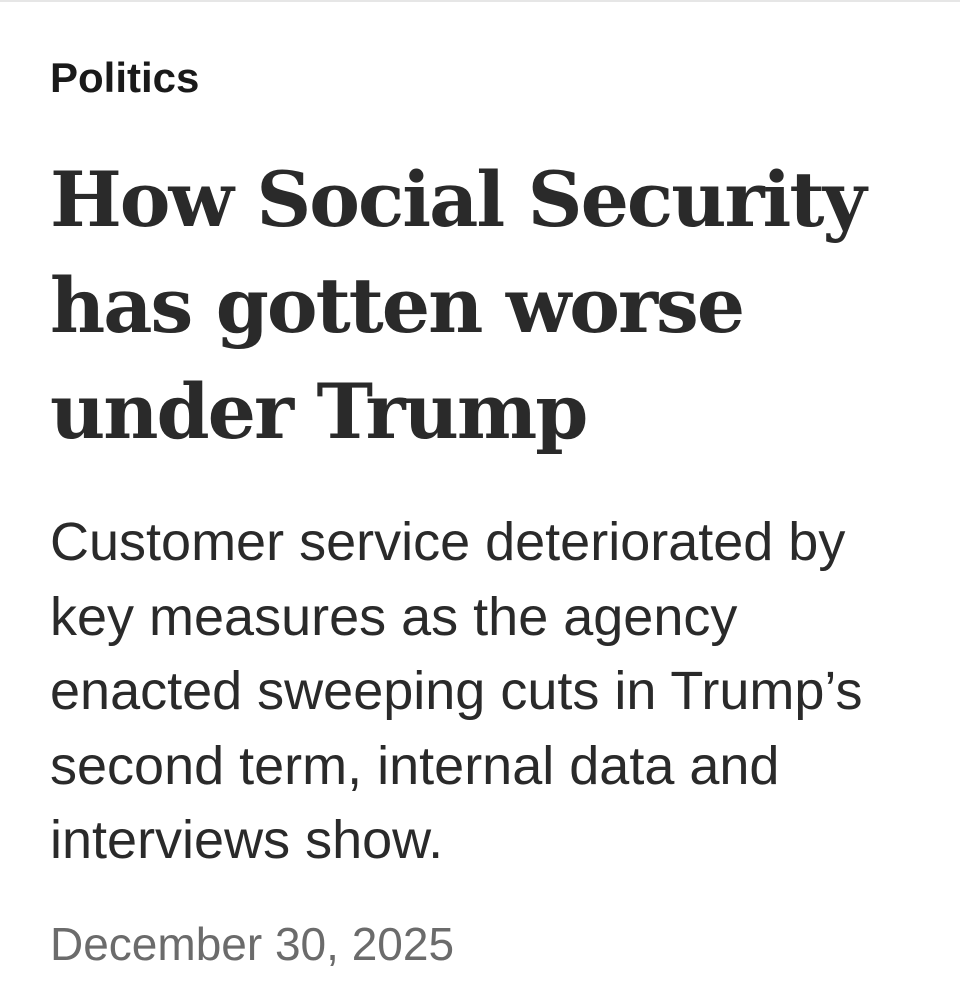 This screenshot has height=1002, width=960. I want to click on section-label: Politics, so click(125, 77).